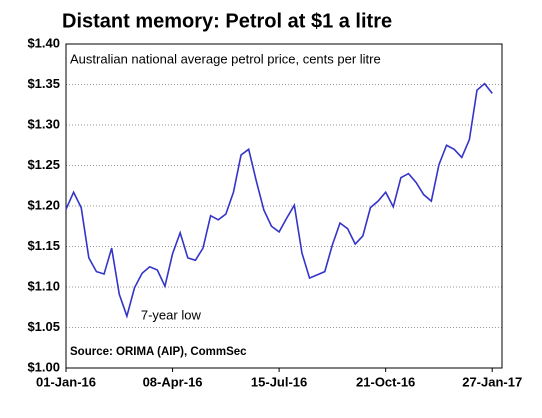  Describe the element at coordinates (43, 326) in the screenshot. I see `y-tick-label: $1.05` at that location.